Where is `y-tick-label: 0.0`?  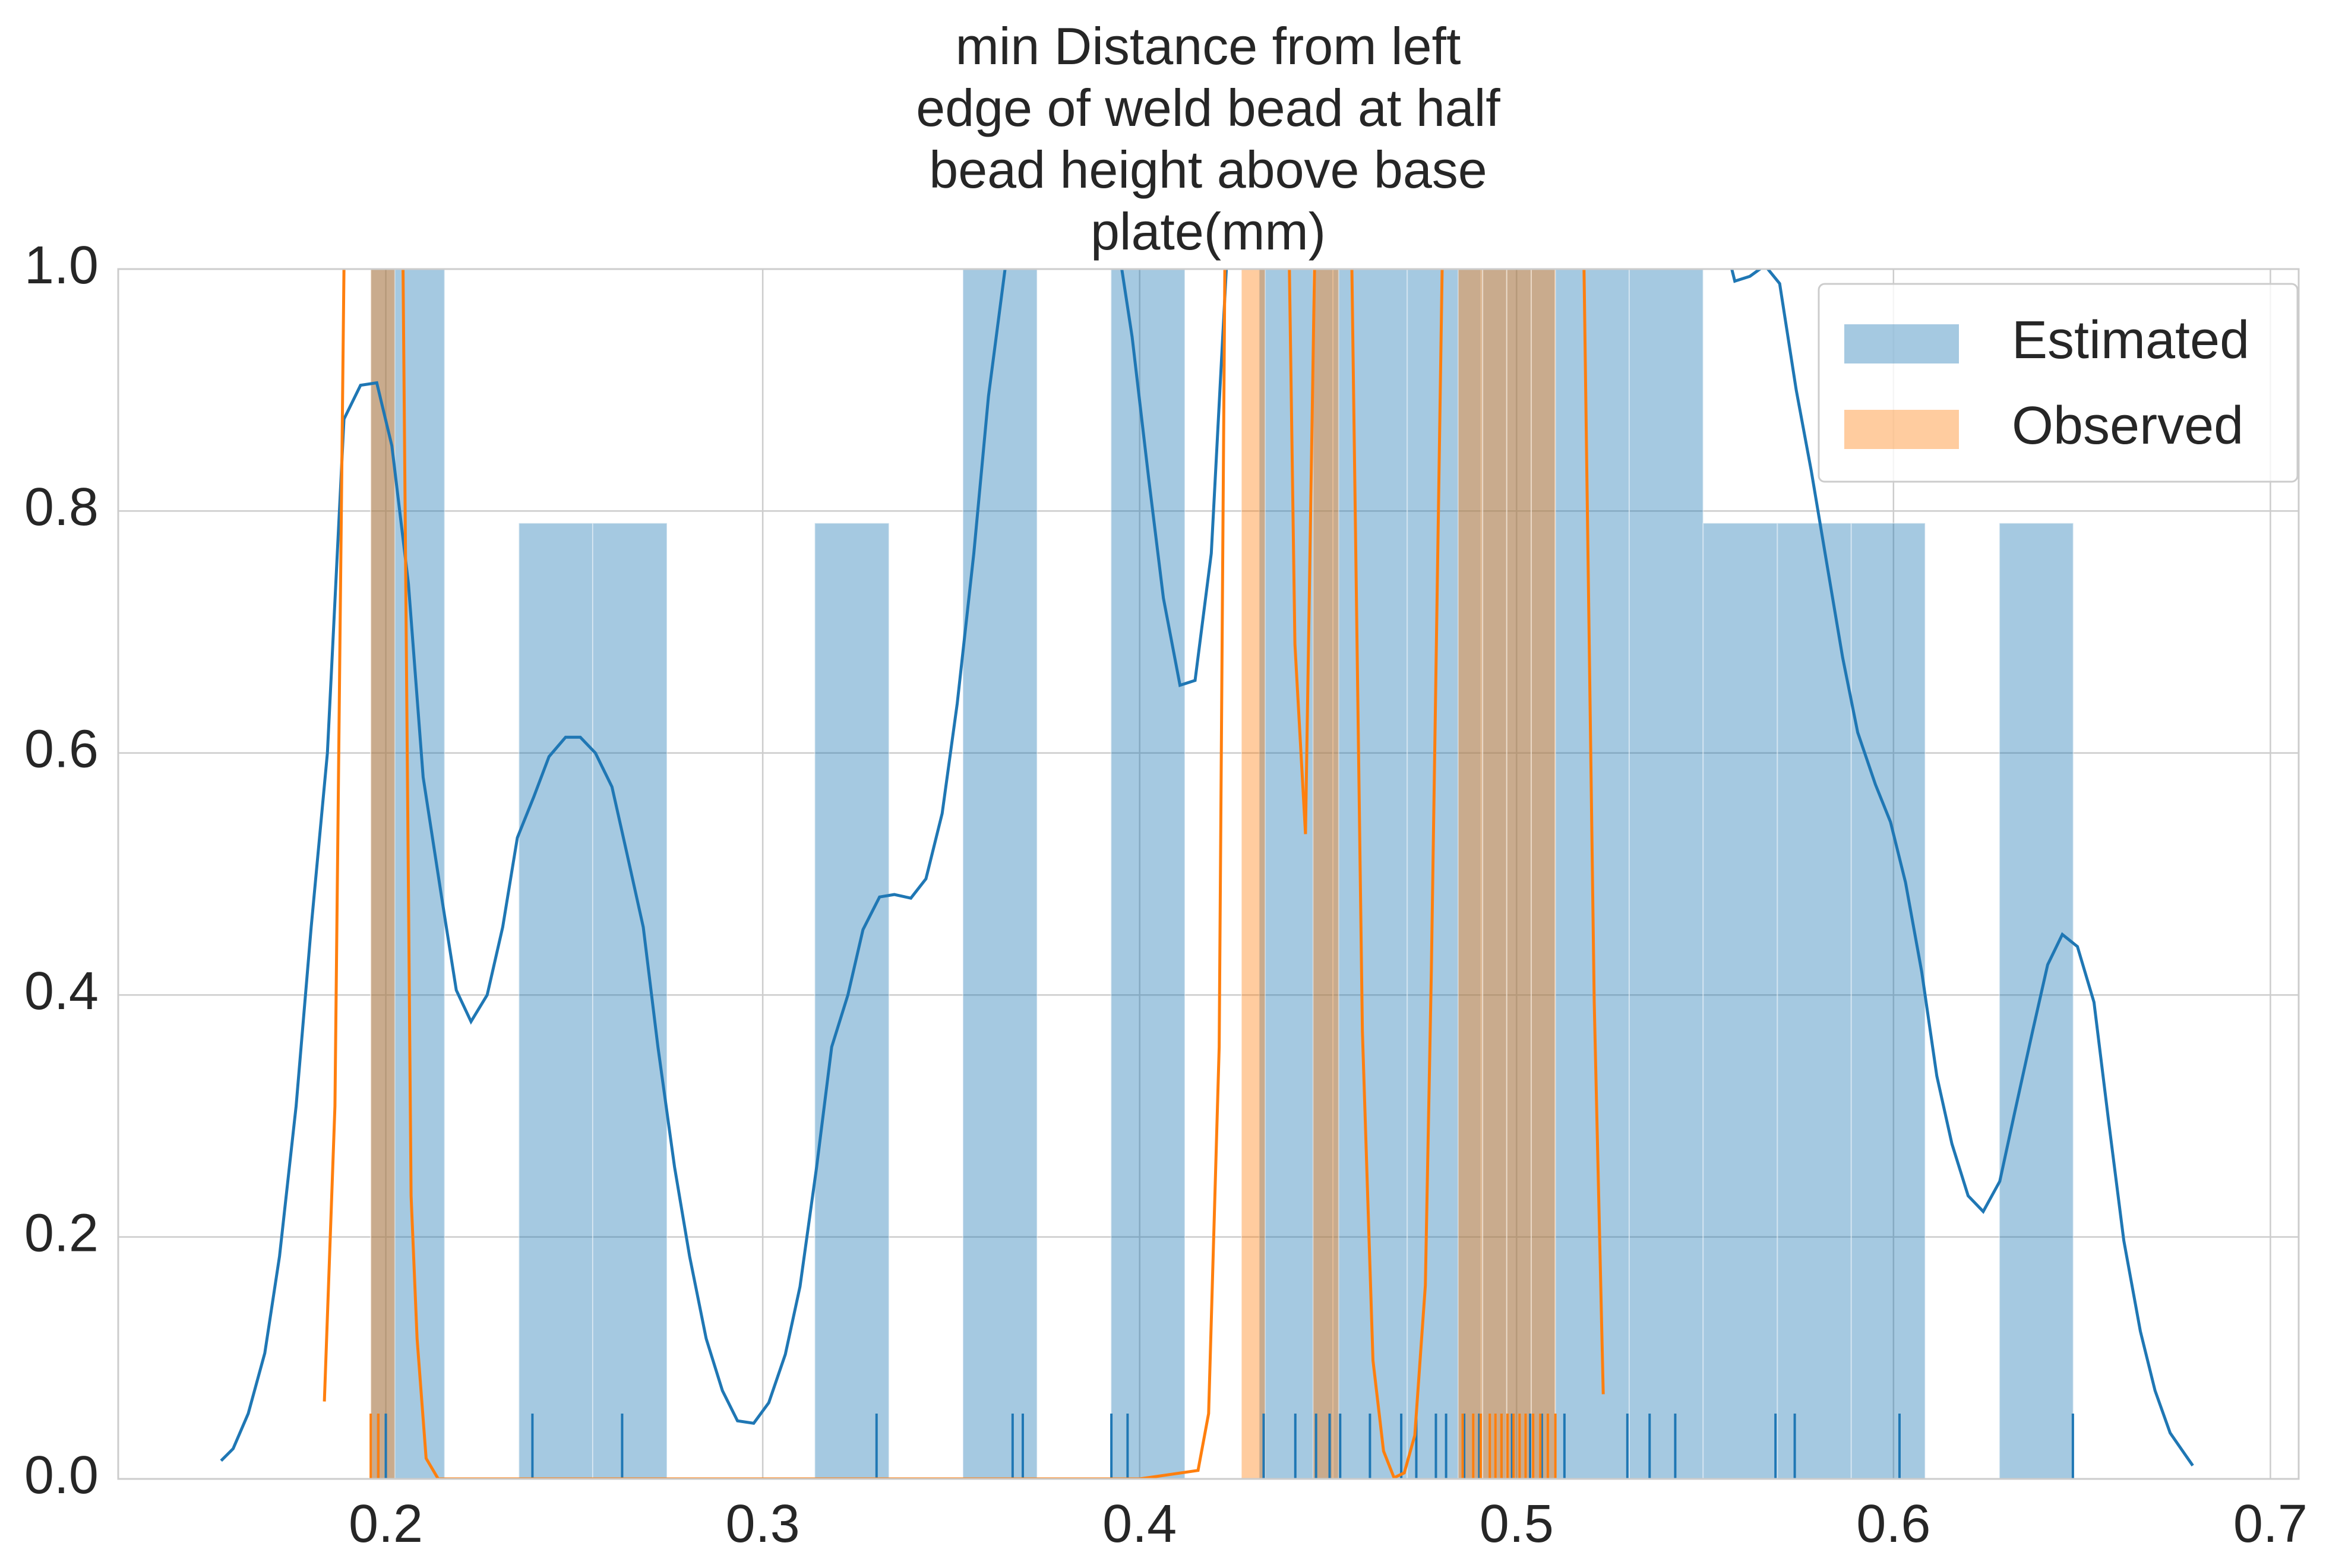
y-tick-label: 0.0 is located at coordinates (62, 1476).